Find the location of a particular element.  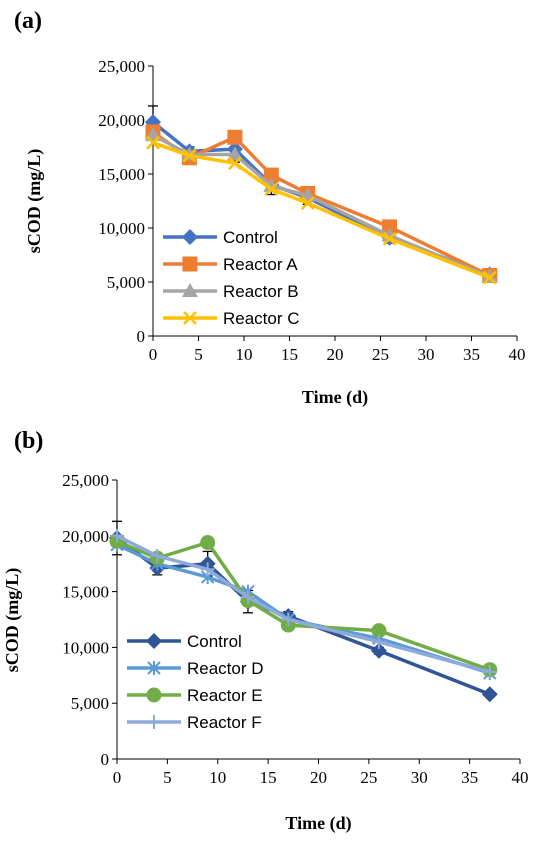

legend-item-reactor-c: Reactor C is located at coordinates (231, 318).